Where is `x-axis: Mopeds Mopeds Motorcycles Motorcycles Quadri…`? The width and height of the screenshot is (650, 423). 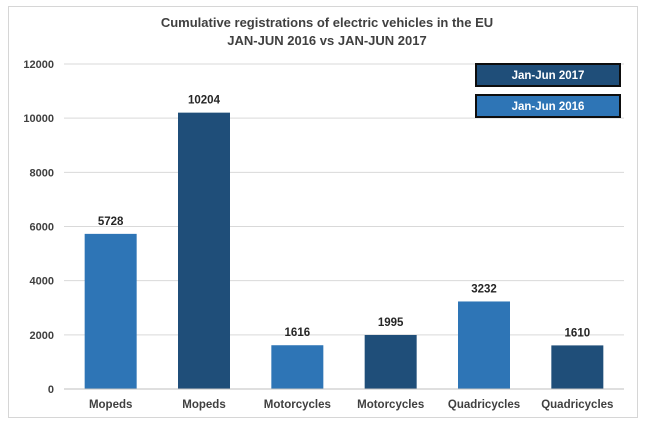
x-axis: Mopeds Mopeds Motorcycles Motorcycles Quadri… is located at coordinates (344, 399).